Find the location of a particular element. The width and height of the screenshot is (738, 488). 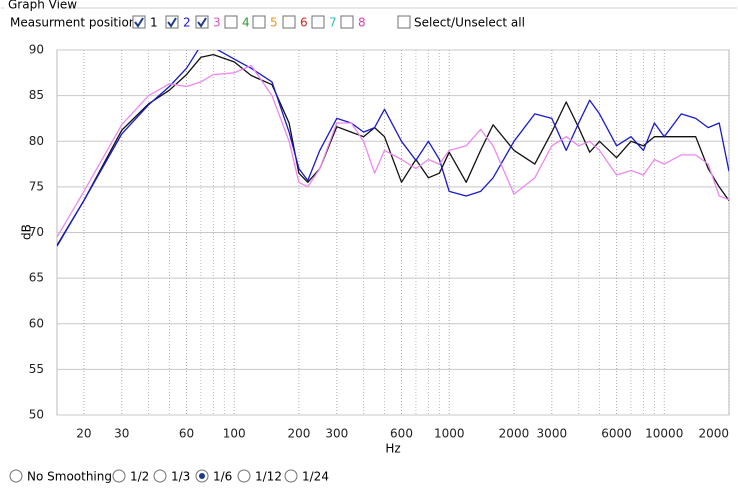

y-tick-label: 75 is located at coordinates (36, 186).